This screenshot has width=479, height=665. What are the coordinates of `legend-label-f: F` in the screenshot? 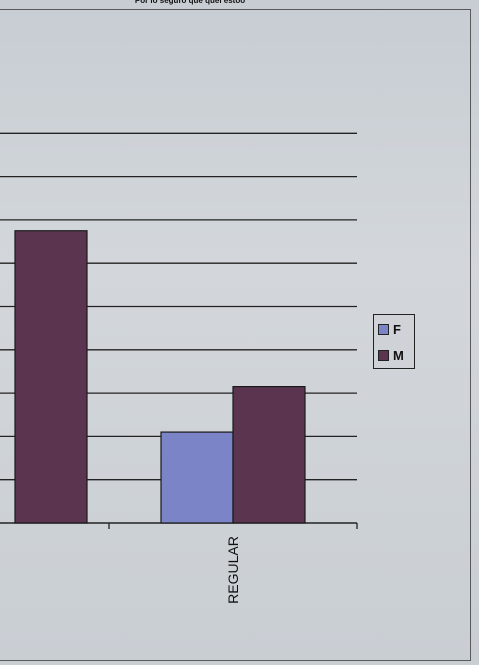 It's located at (397, 329).